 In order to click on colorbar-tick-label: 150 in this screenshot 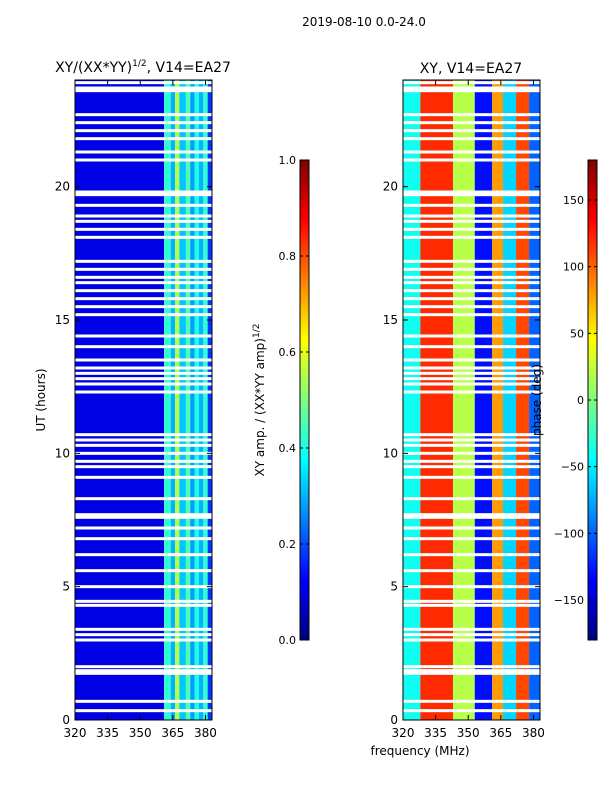, I will do `click(573, 200)`.